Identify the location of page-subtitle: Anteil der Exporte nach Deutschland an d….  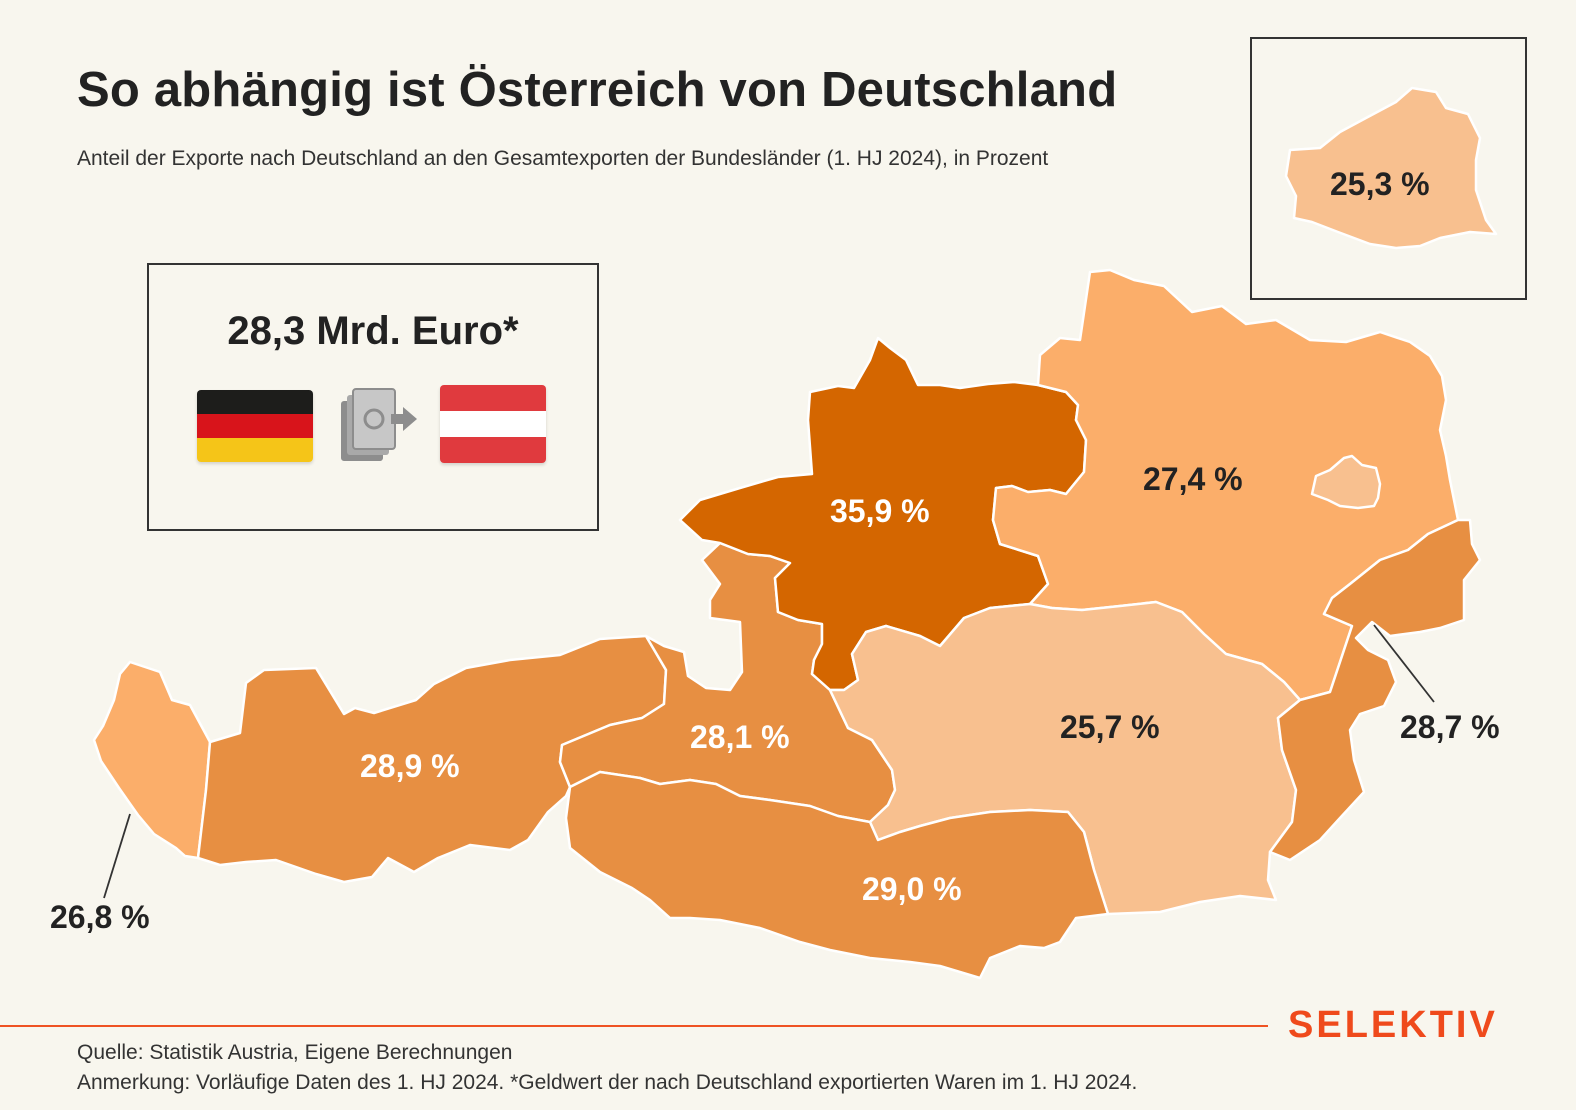
(563, 158).